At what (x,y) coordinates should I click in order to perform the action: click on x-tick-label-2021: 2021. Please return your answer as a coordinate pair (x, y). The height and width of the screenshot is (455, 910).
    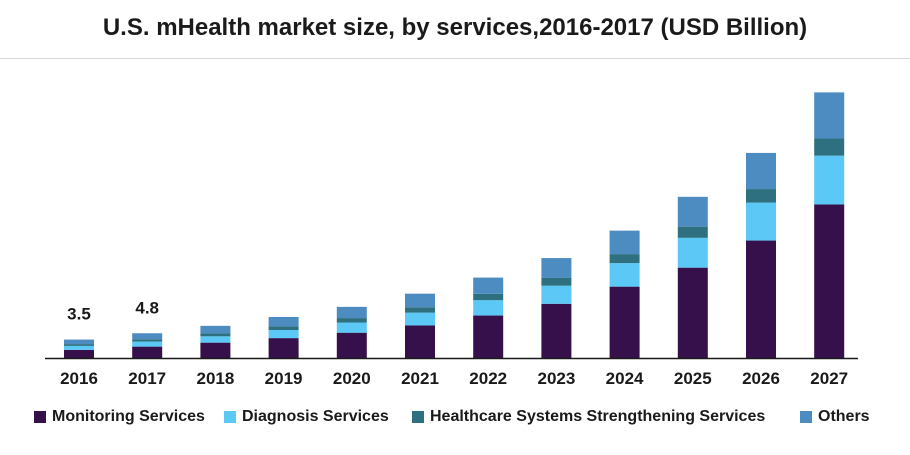
    Looking at the image, I should click on (420, 378).